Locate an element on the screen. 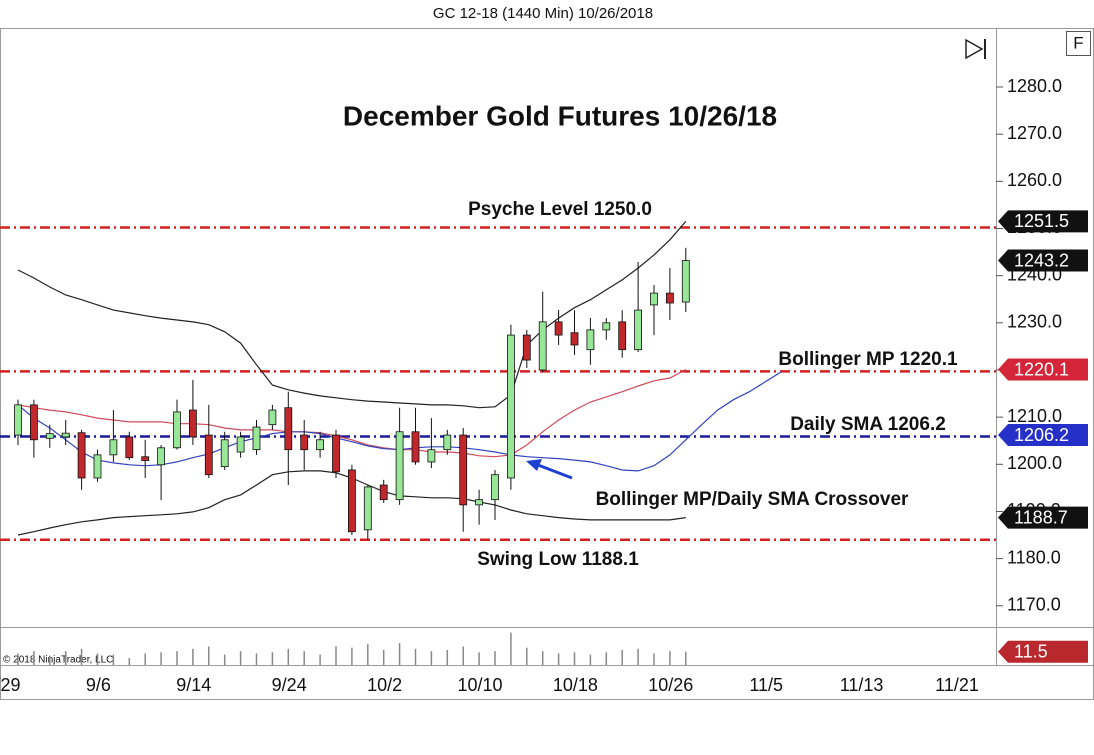 The width and height of the screenshot is (1094, 755). y-tick-label: 1180.0 is located at coordinates (1034, 557).